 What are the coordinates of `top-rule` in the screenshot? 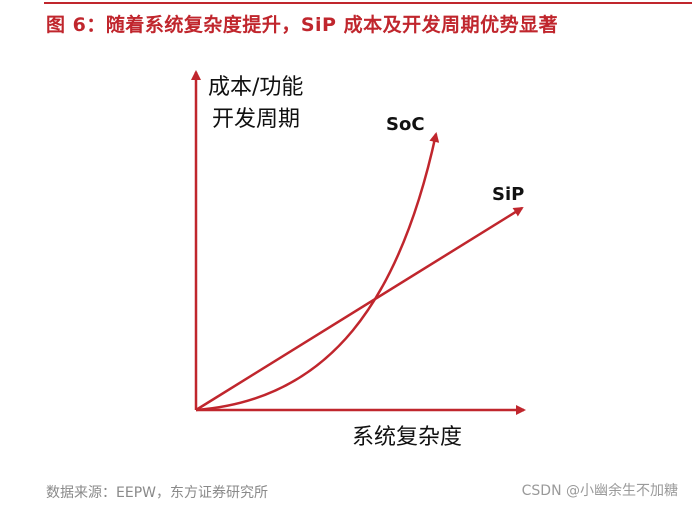 It's located at (368, 3).